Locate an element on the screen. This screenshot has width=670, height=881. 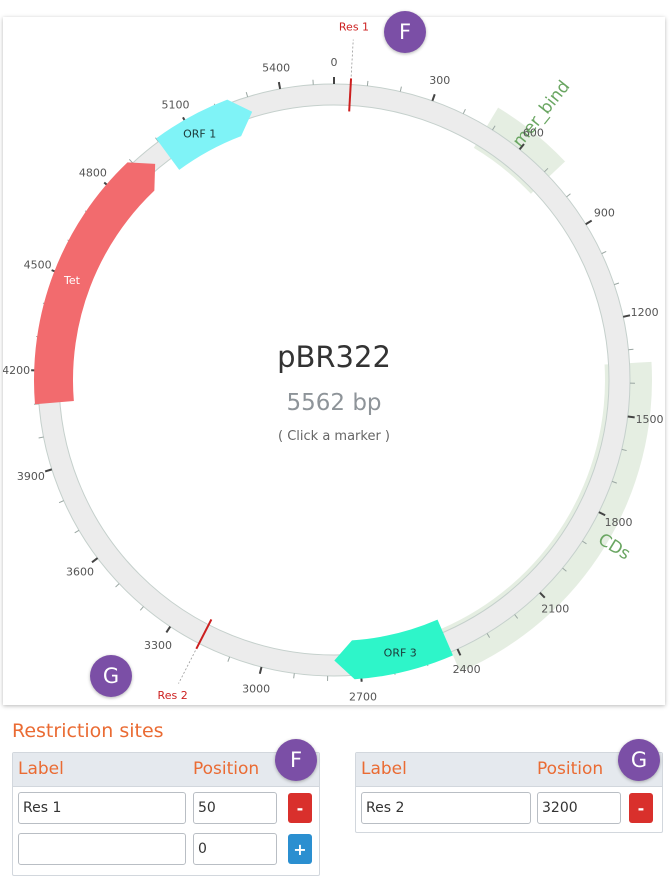
restriction-site-label: Res 2 is located at coordinates (173, 695).